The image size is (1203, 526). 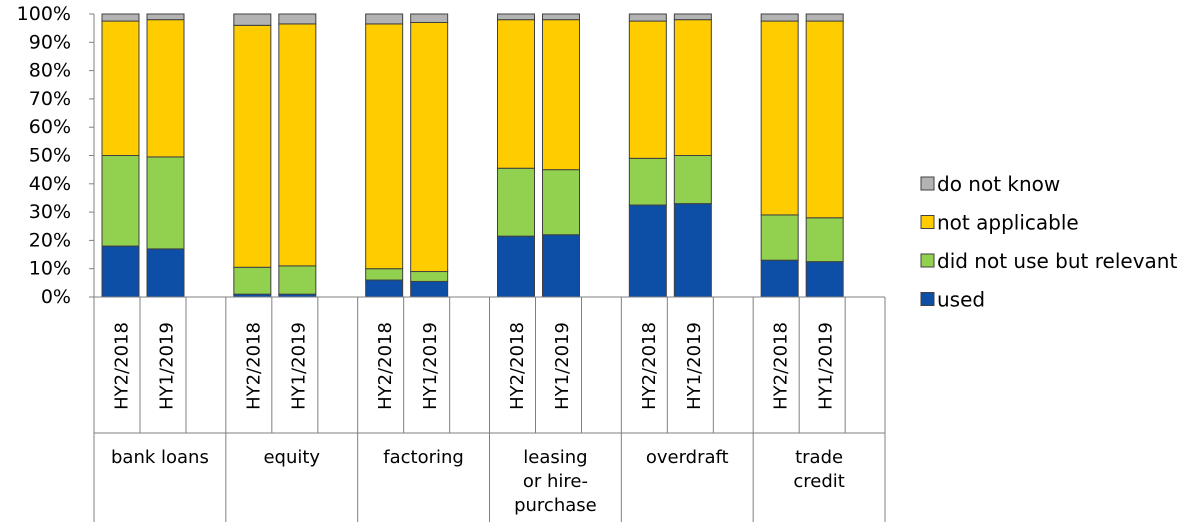 What do you see at coordinates (429, 18) in the screenshot?
I see `bar-segment-do-not-know-factoring-hy1-2019` at bounding box center [429, 18].